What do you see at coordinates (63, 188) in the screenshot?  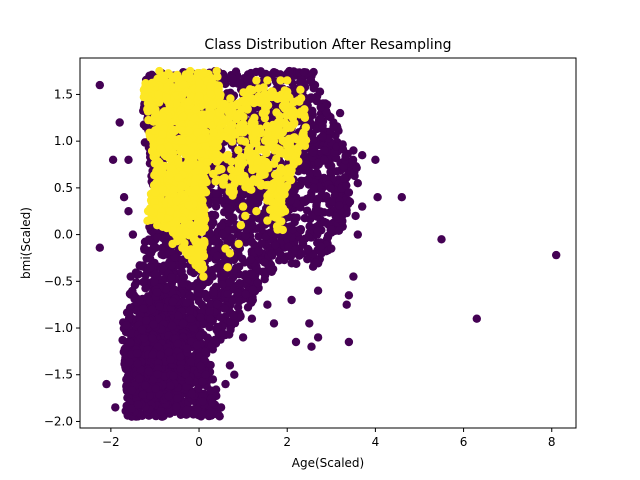 I see `y-tick-label: 0.5` at bounding box center [63, 188].